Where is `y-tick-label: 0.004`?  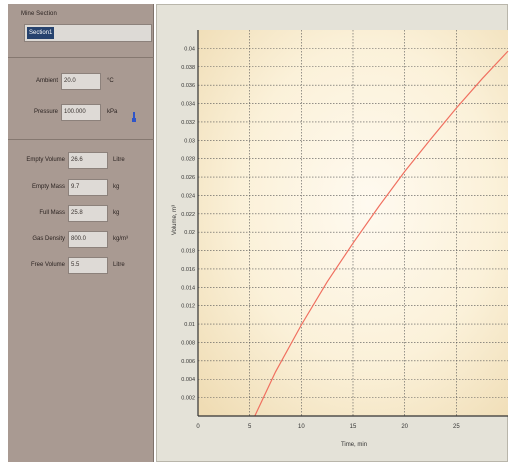
y-tick-label: 0.004 is located at coordinates (188, 380).